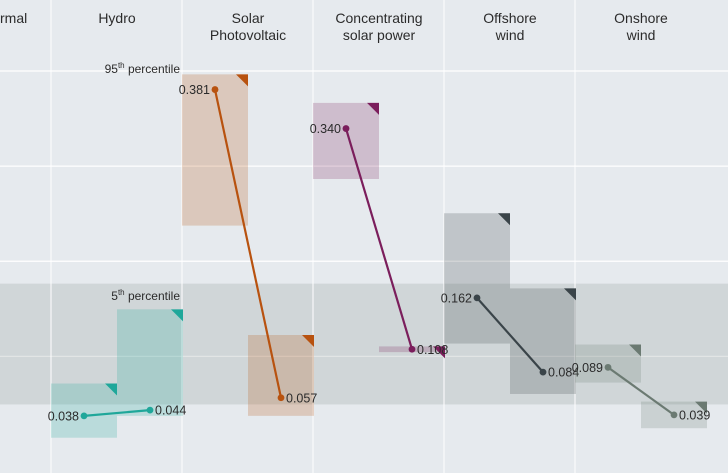 The width and height of the screenshot is (728, 473). Describe the element at coordinates (563, 373) in the screenshot. I see `data-label-4-1: 0.084` at that location.